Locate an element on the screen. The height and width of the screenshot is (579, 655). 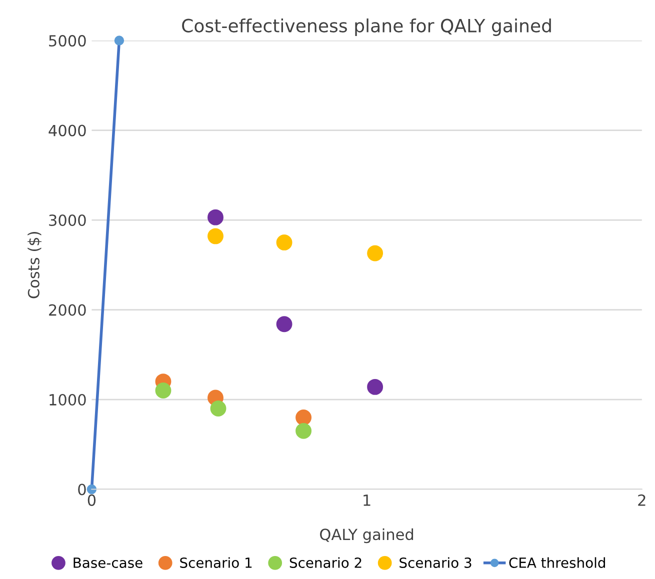
legend-label: Base-case is located at coordinates (108, 563).